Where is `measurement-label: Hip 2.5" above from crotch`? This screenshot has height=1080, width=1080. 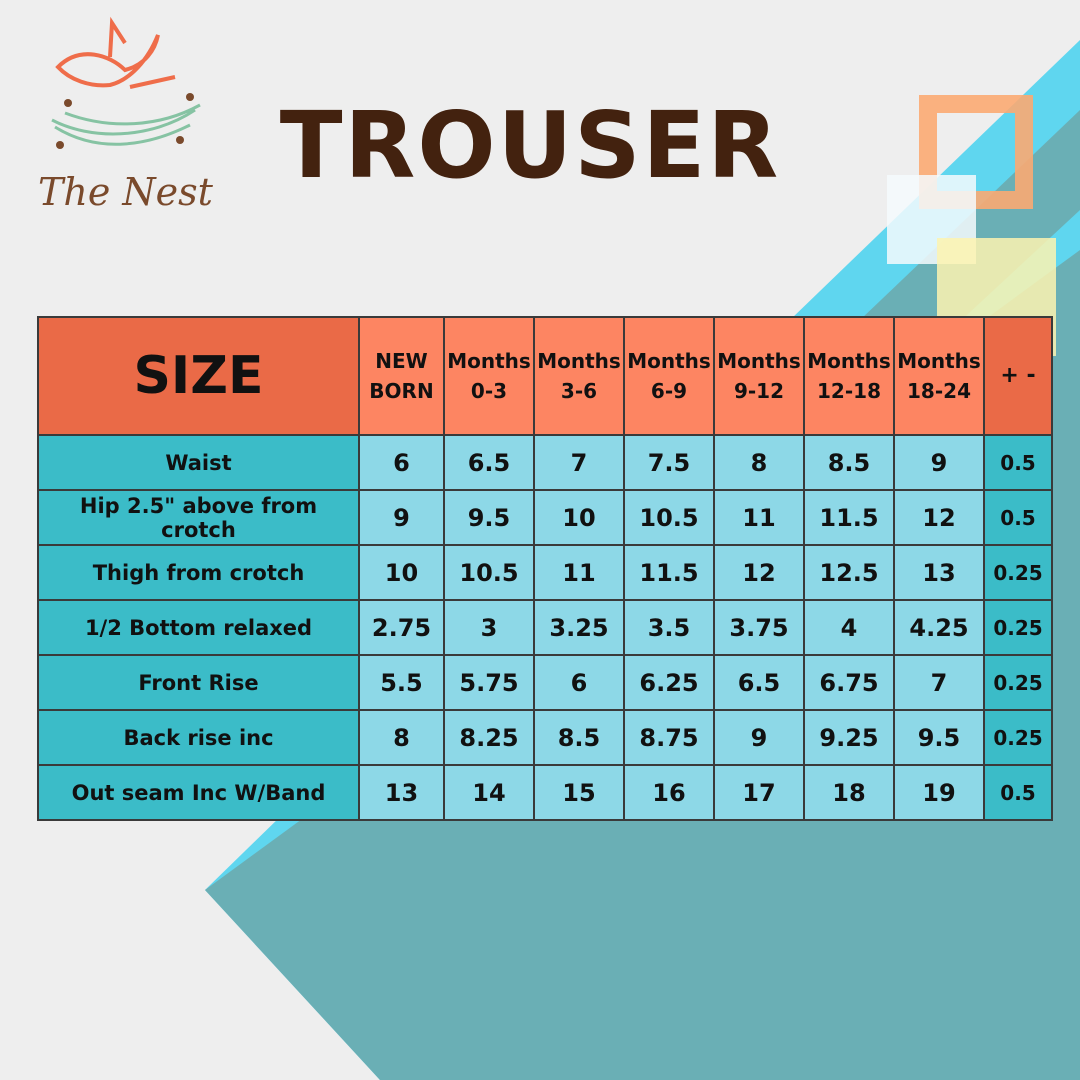
measurement-label: Hip 2.5" above from crotch is located at coordinates (198, 517).